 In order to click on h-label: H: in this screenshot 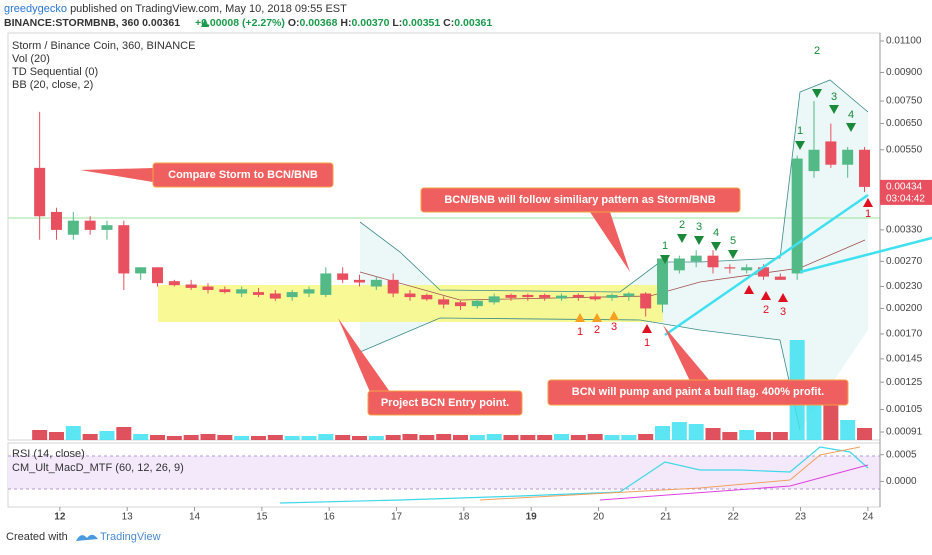, I will do `click(345, 23)`.